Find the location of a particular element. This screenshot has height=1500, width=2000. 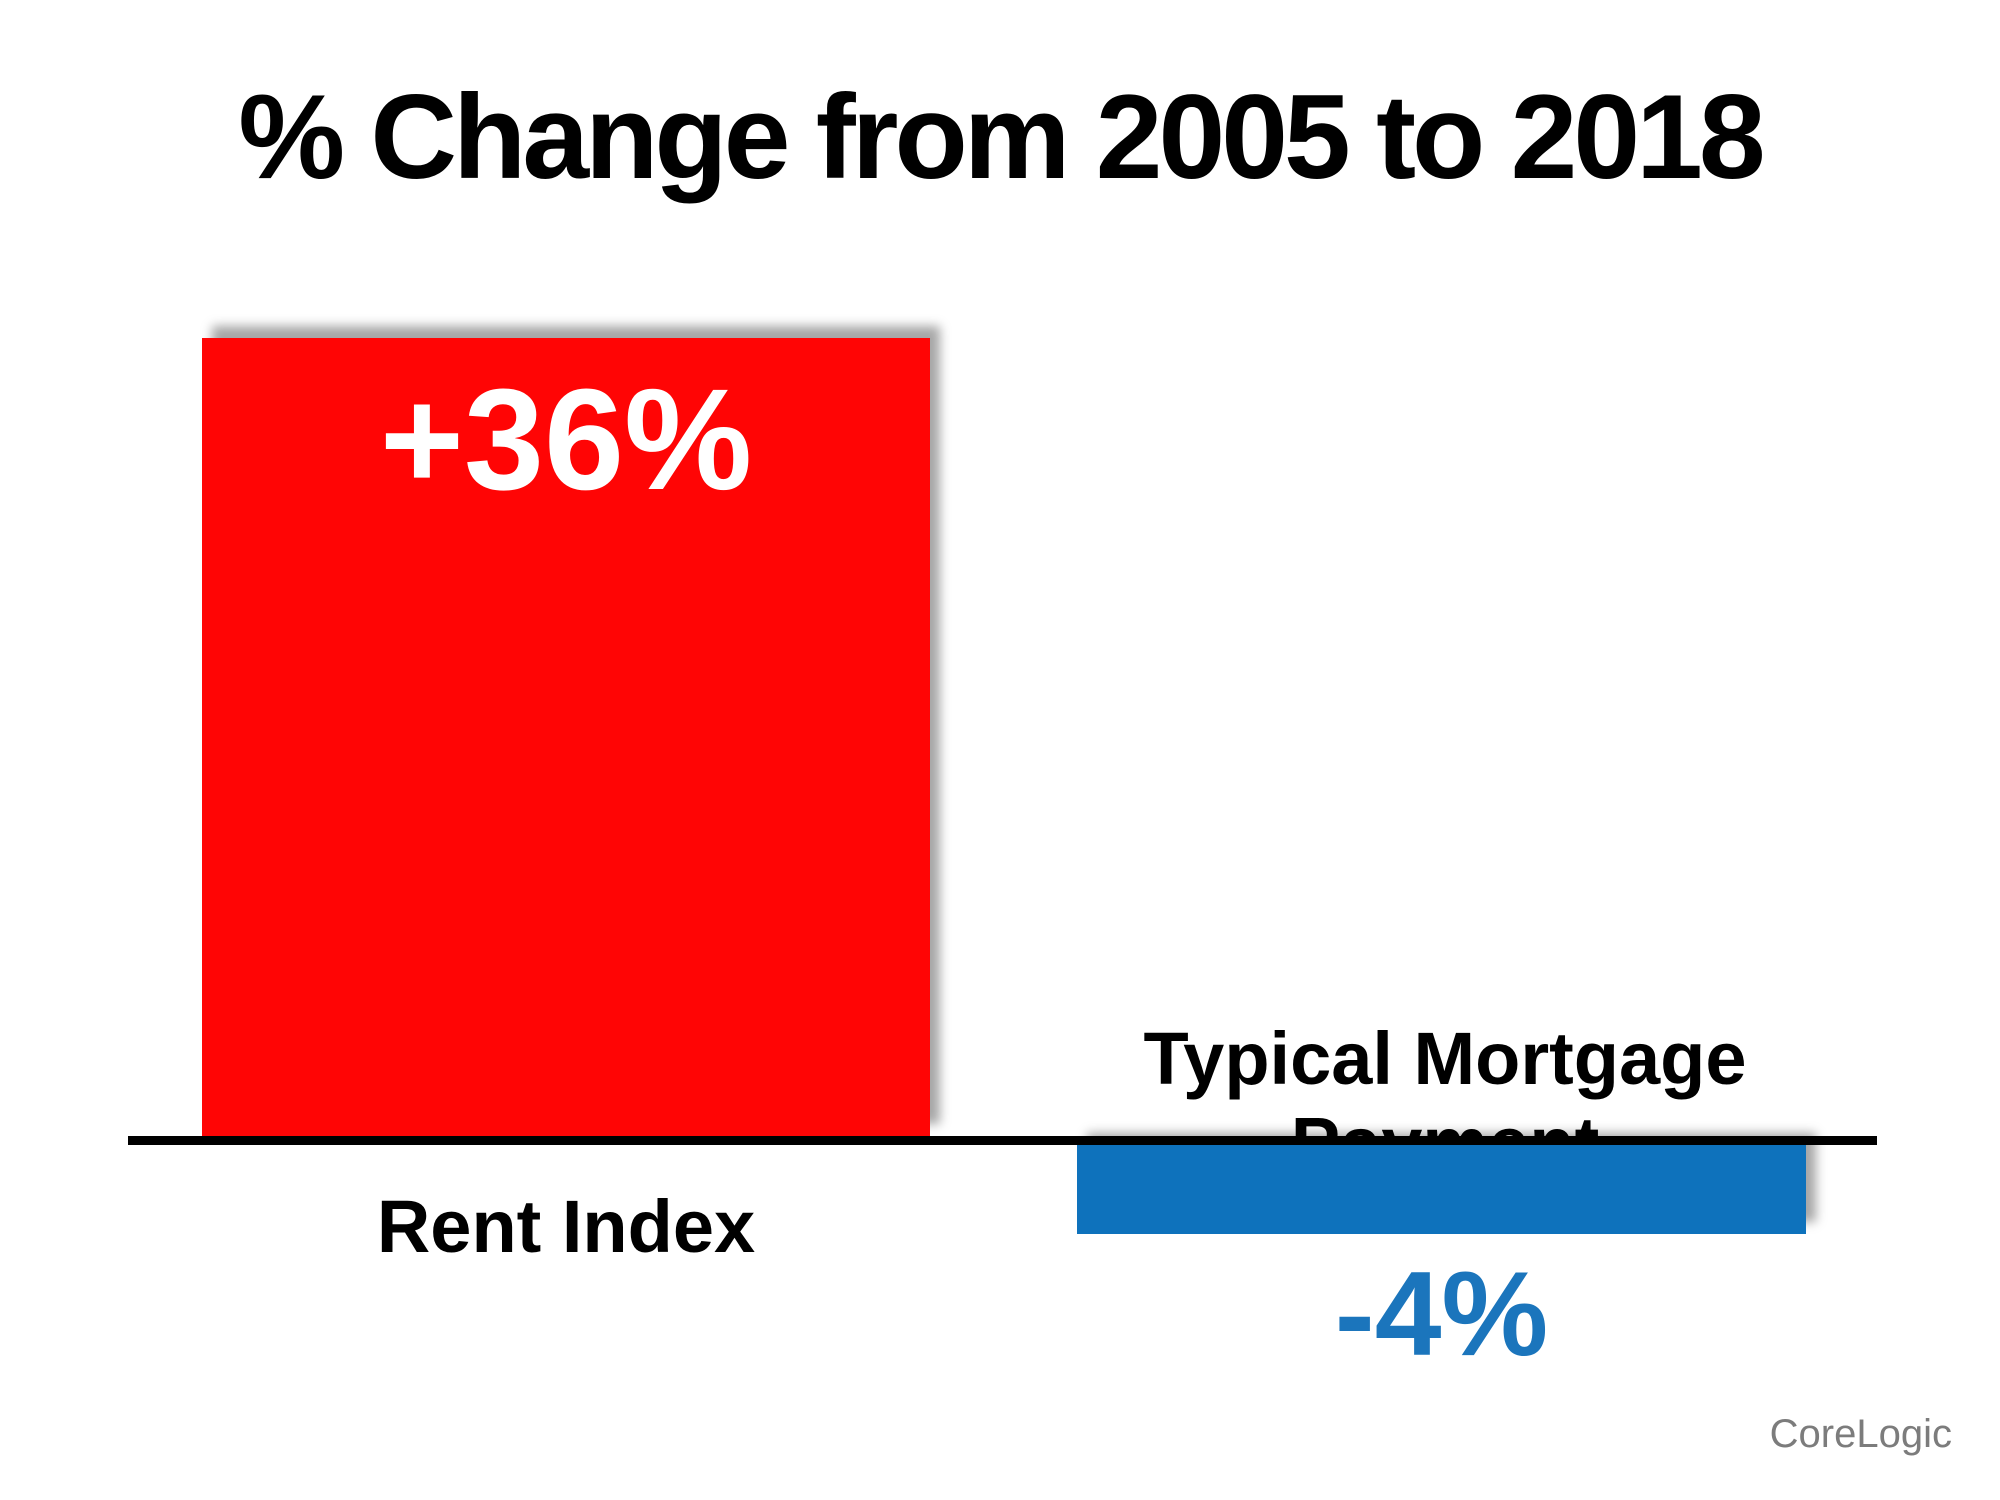

bar-typical-mortgage-payment is located at coordinates (1441, 1189).